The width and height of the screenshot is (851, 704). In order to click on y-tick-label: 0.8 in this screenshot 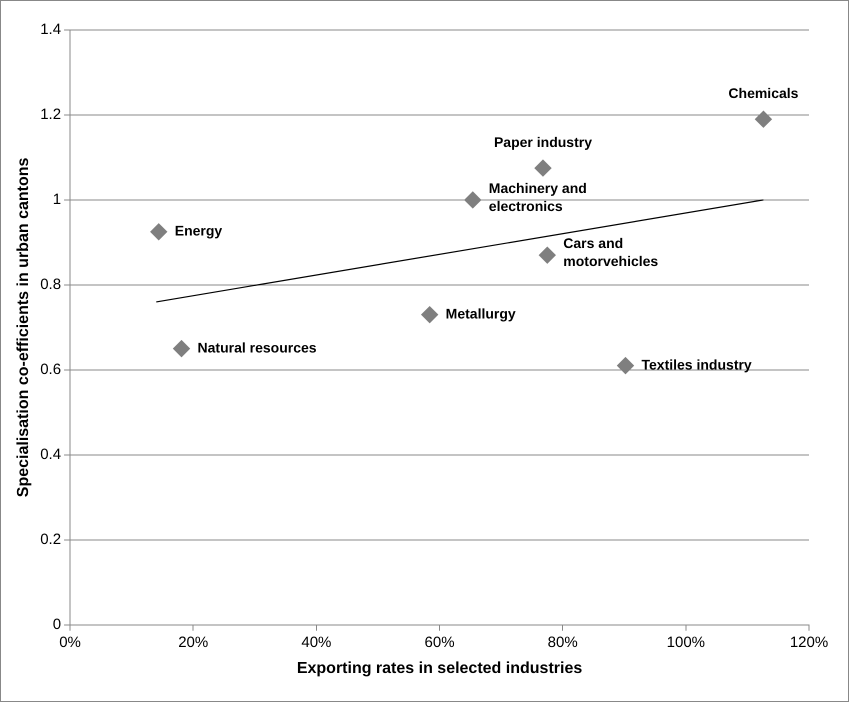, I will do `click(51, 285)`.